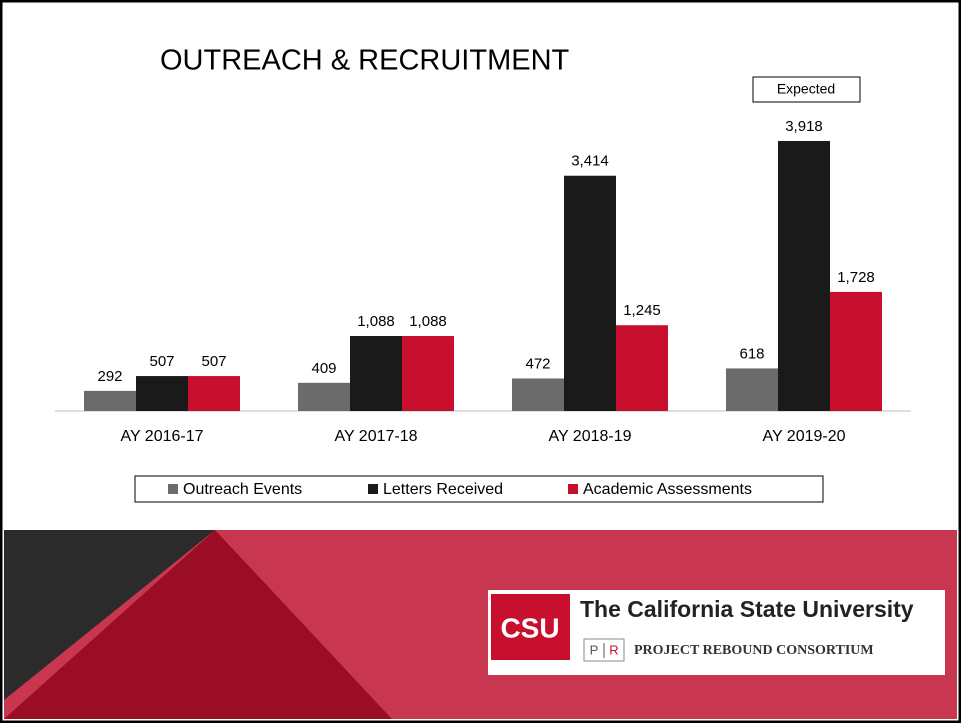 The image size is (961, 728). Describe the element at coordinates (803, 436) in the screenshot. I see `x-tick-label: AY 2019-20` at that location.